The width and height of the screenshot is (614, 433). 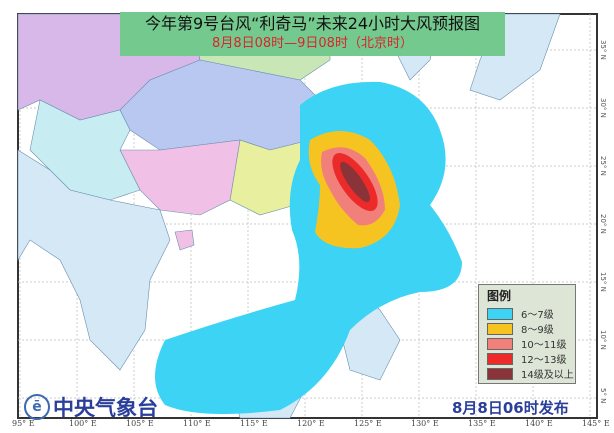 What do you see at coordinates (254, 423) in the screenshot?
I see `longitude-label: 115° E` at bounding box center [254, 423].